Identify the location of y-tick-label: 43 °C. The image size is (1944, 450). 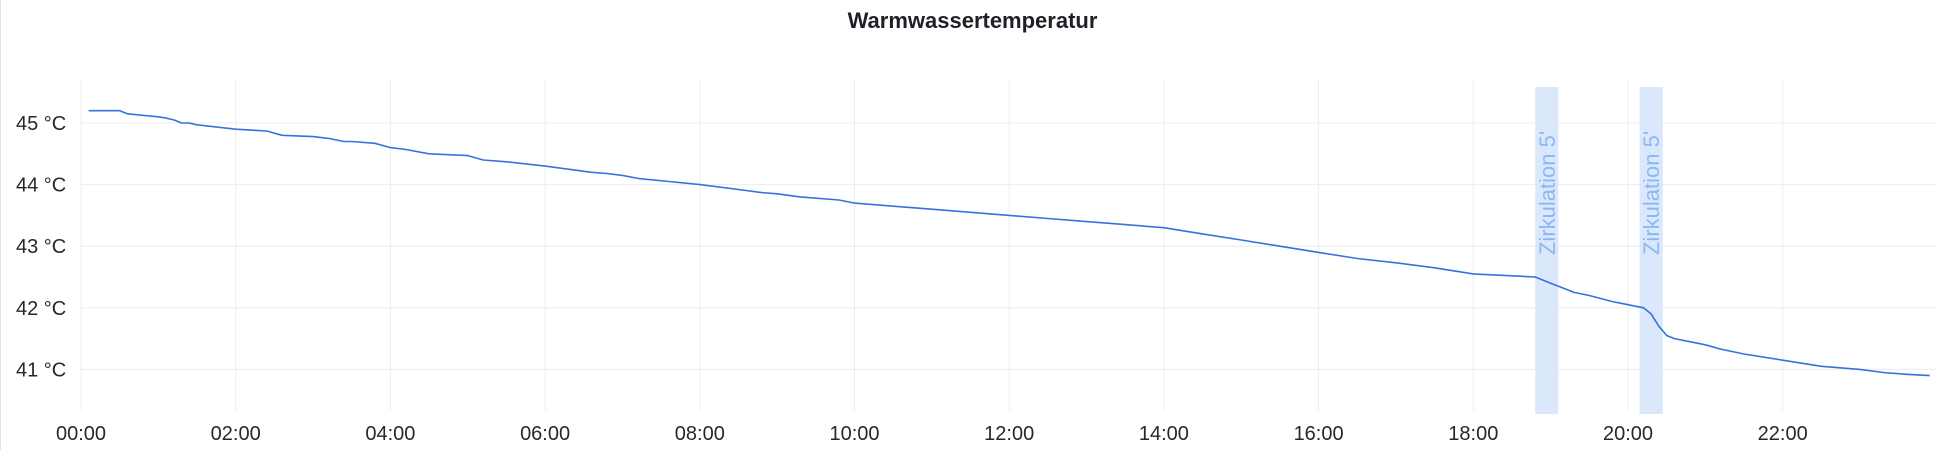
(41, 247).